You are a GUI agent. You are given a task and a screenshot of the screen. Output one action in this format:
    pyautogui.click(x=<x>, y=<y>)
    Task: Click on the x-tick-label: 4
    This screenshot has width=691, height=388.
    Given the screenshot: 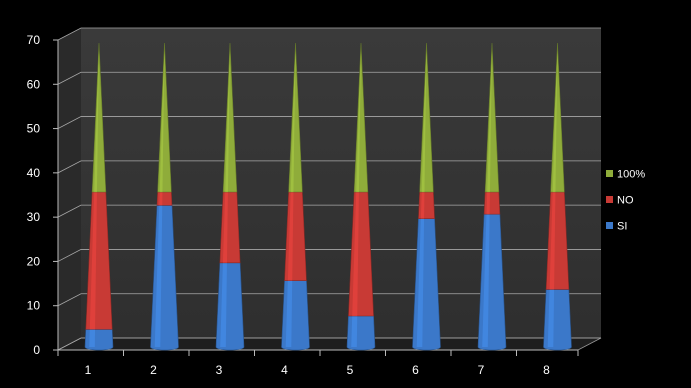 What is the action you would take?
    pyautogui.click(x=284, y=370)
    